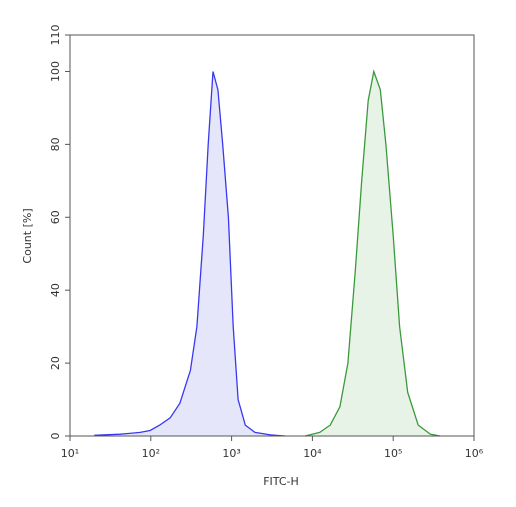 Image resolution: width=516 pixels, height=507 pixels. What do you see at coordinates (55, 290) in the screenshot?
I see `y-tick-label: 40` at bounding box center [55, 290].